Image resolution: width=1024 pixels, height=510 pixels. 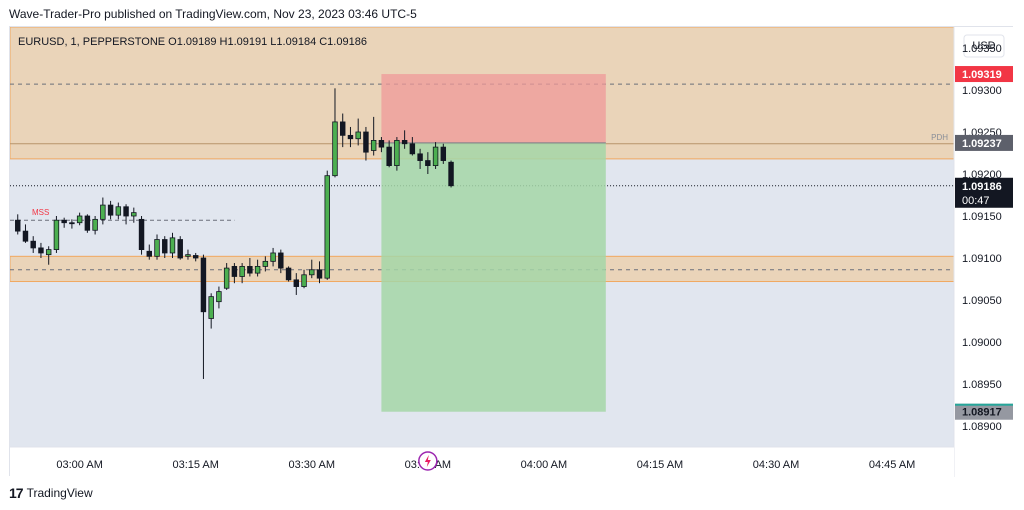 I want to click on tradingview-logo-icon: 17, so click(x=16, y=493).